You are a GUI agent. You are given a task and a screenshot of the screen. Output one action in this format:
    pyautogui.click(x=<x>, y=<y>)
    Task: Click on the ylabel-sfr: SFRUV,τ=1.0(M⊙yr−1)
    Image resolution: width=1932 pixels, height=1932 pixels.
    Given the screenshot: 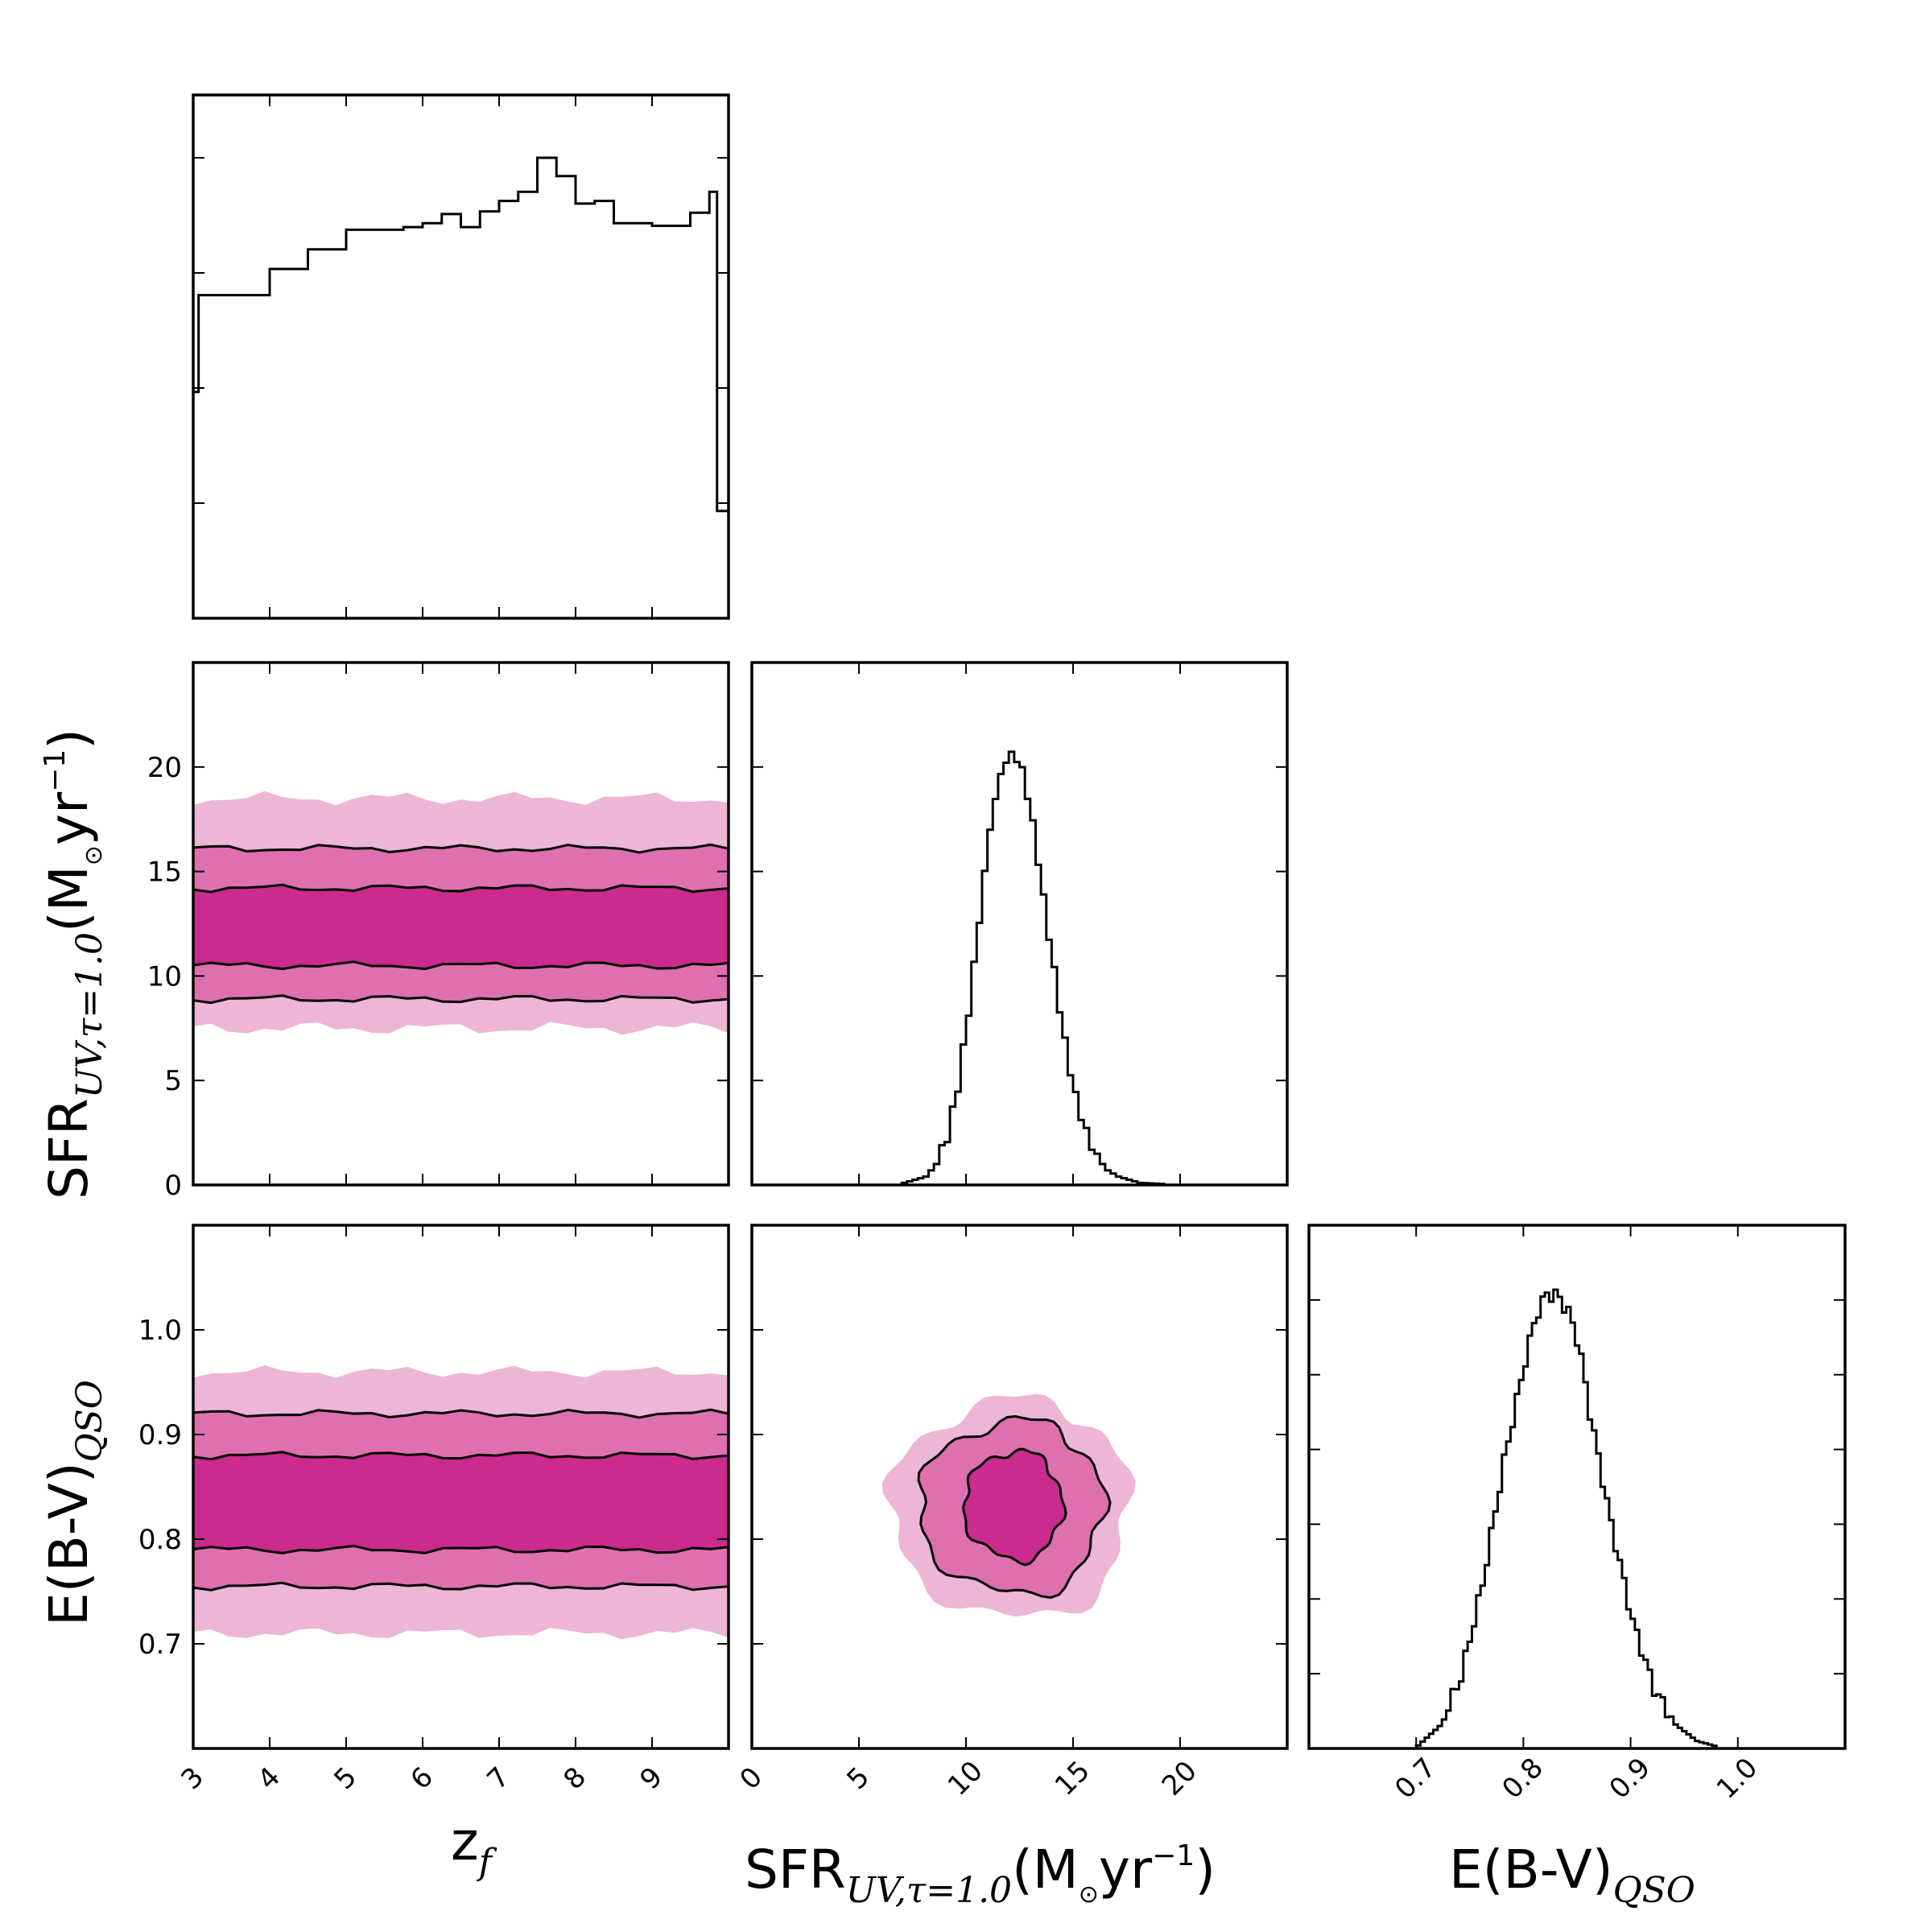 What is the action you would take?
    pyautogui.click(x=74, y=964)
    